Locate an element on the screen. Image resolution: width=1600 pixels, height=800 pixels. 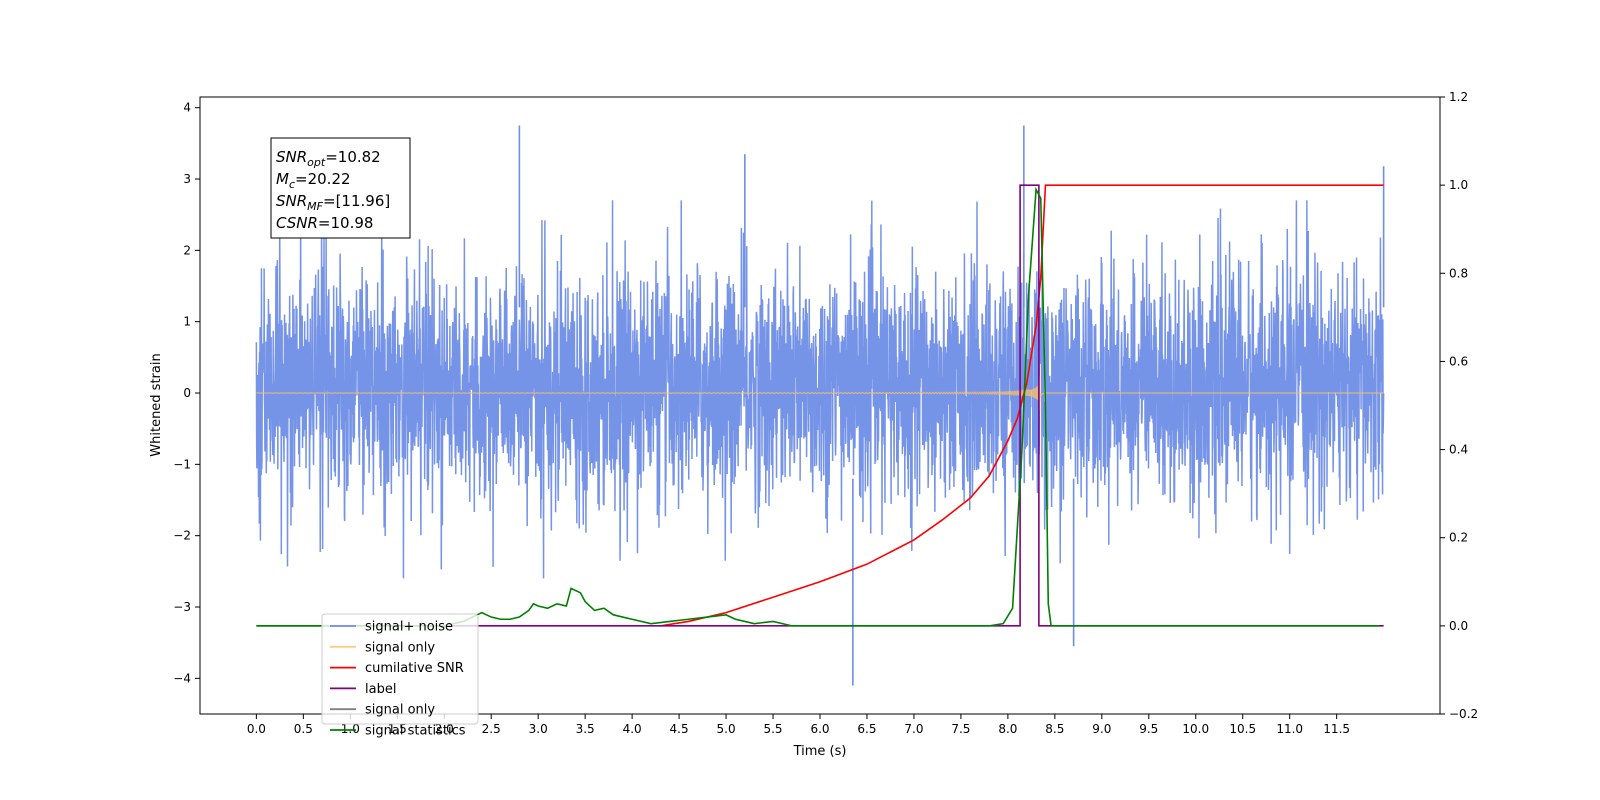
info-box-frame is located at coordinates (340, 188).